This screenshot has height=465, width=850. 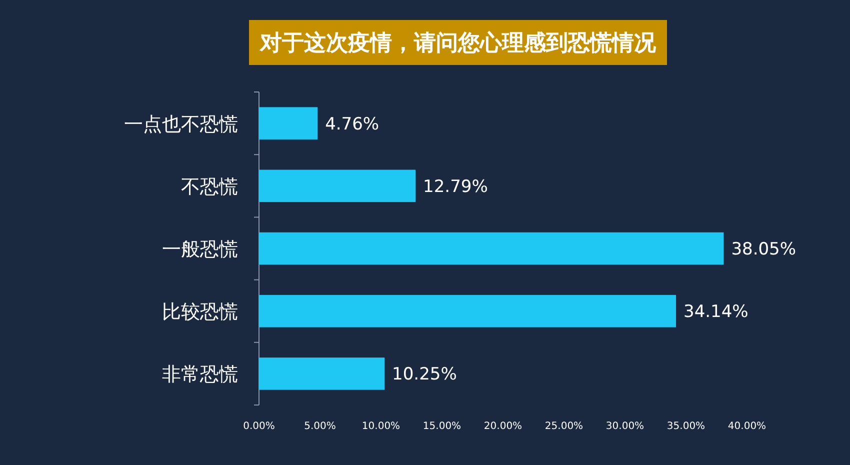 What do you see at coordinates (686, 426) in the screenshot?
I see `x-tick-label: 35.00%` at bounding box center [686, 426].